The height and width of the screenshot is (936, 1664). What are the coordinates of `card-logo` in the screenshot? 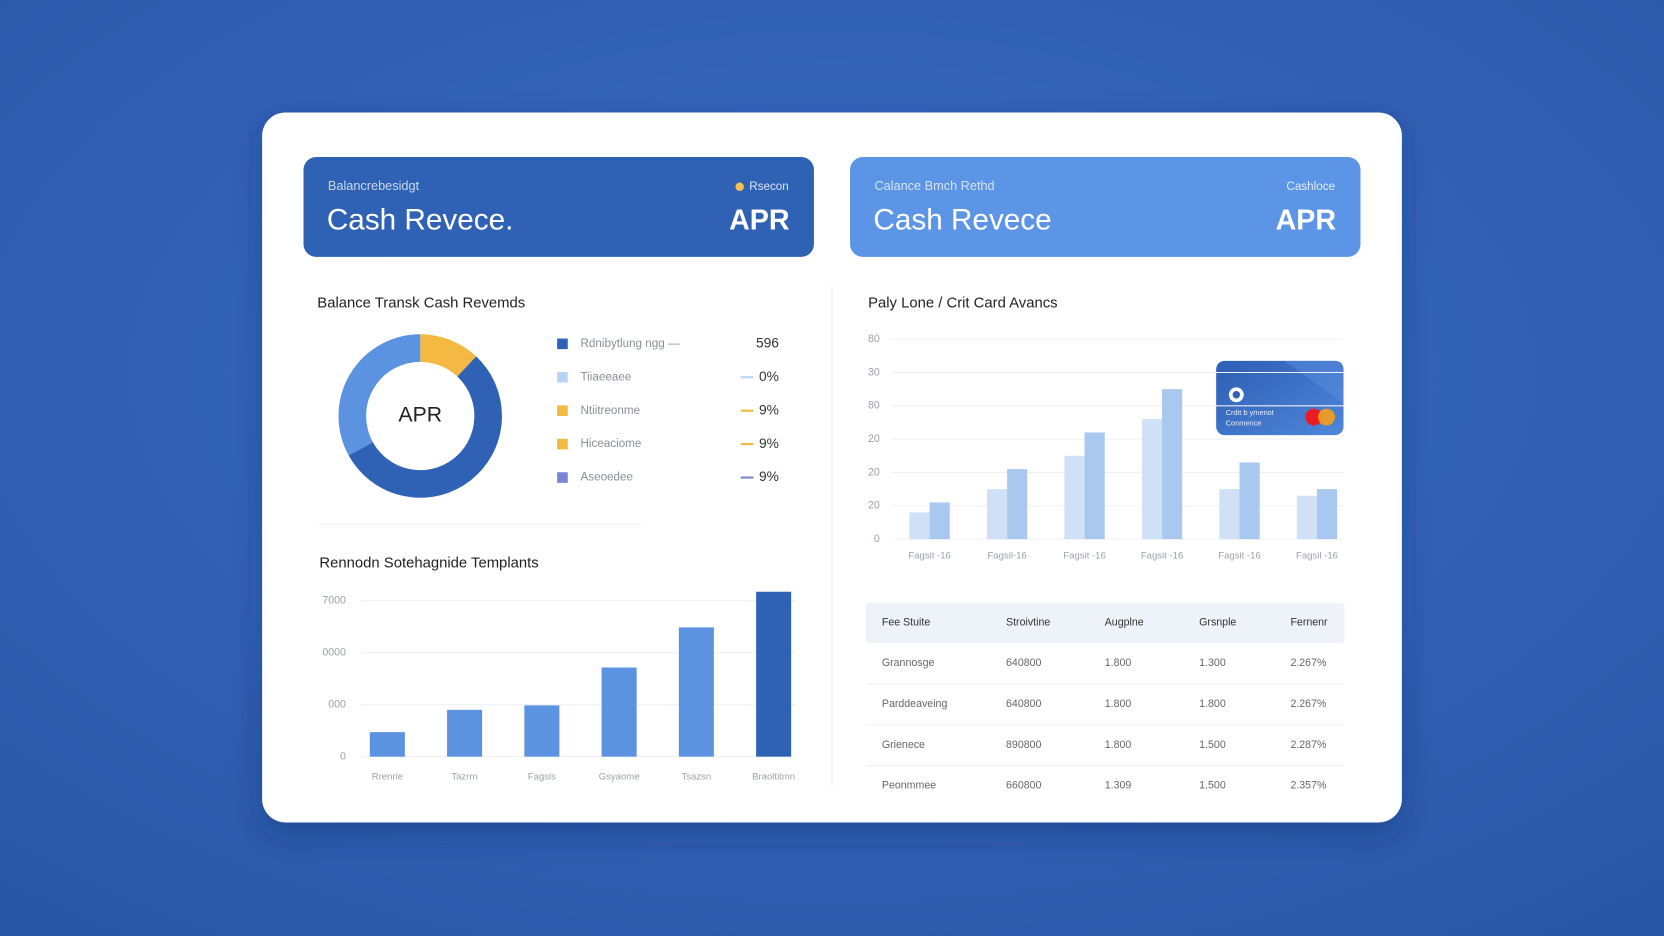 It's located at (1236, 395).